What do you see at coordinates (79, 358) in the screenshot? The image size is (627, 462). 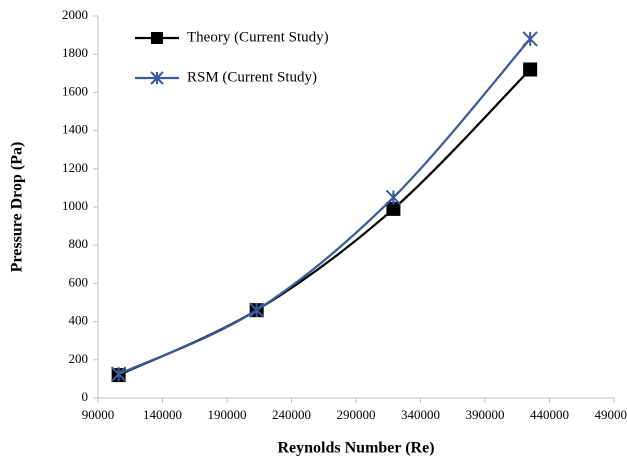 I see `y-tick-label: 200` at bounding box center [79, 358].